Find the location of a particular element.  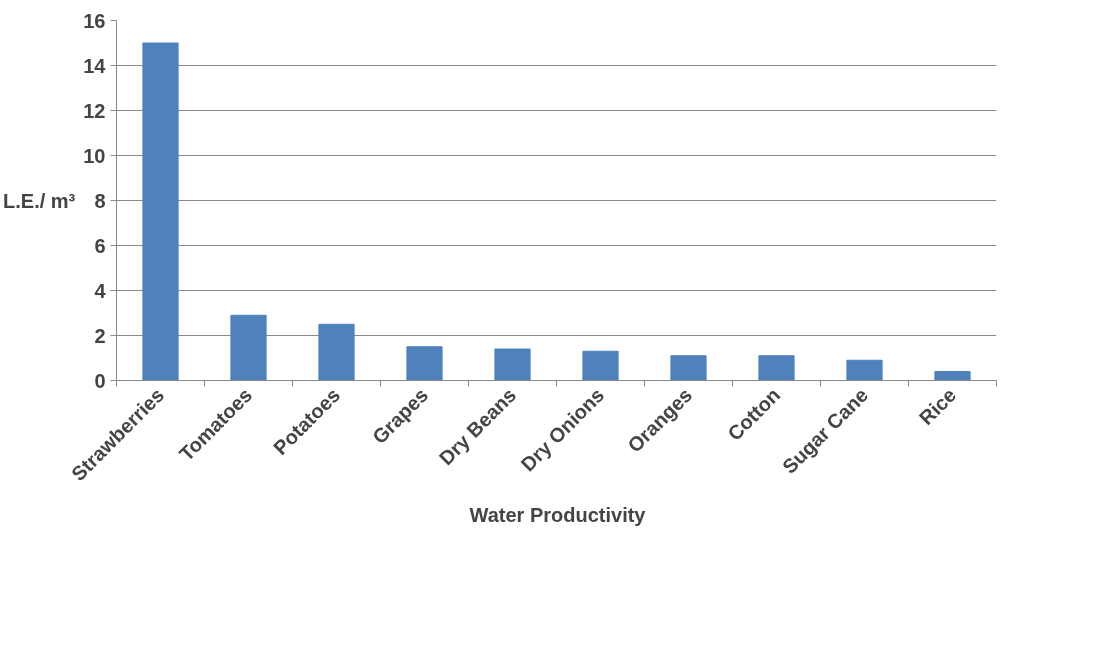

x-tick-label: Rice is located at coordinates (937, 406).